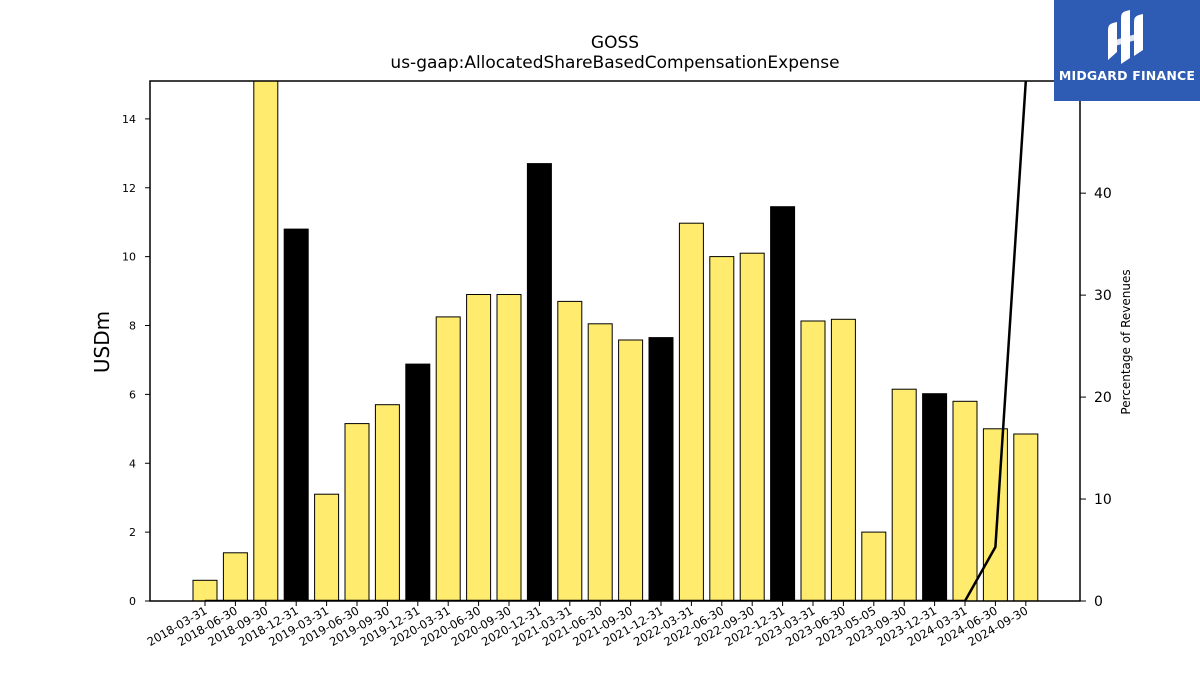 This screenshot has width=1200, height=675. Describe the element at coordinates (129, 257) in the screenshot. I see `y-tick-label: 10` at that location.